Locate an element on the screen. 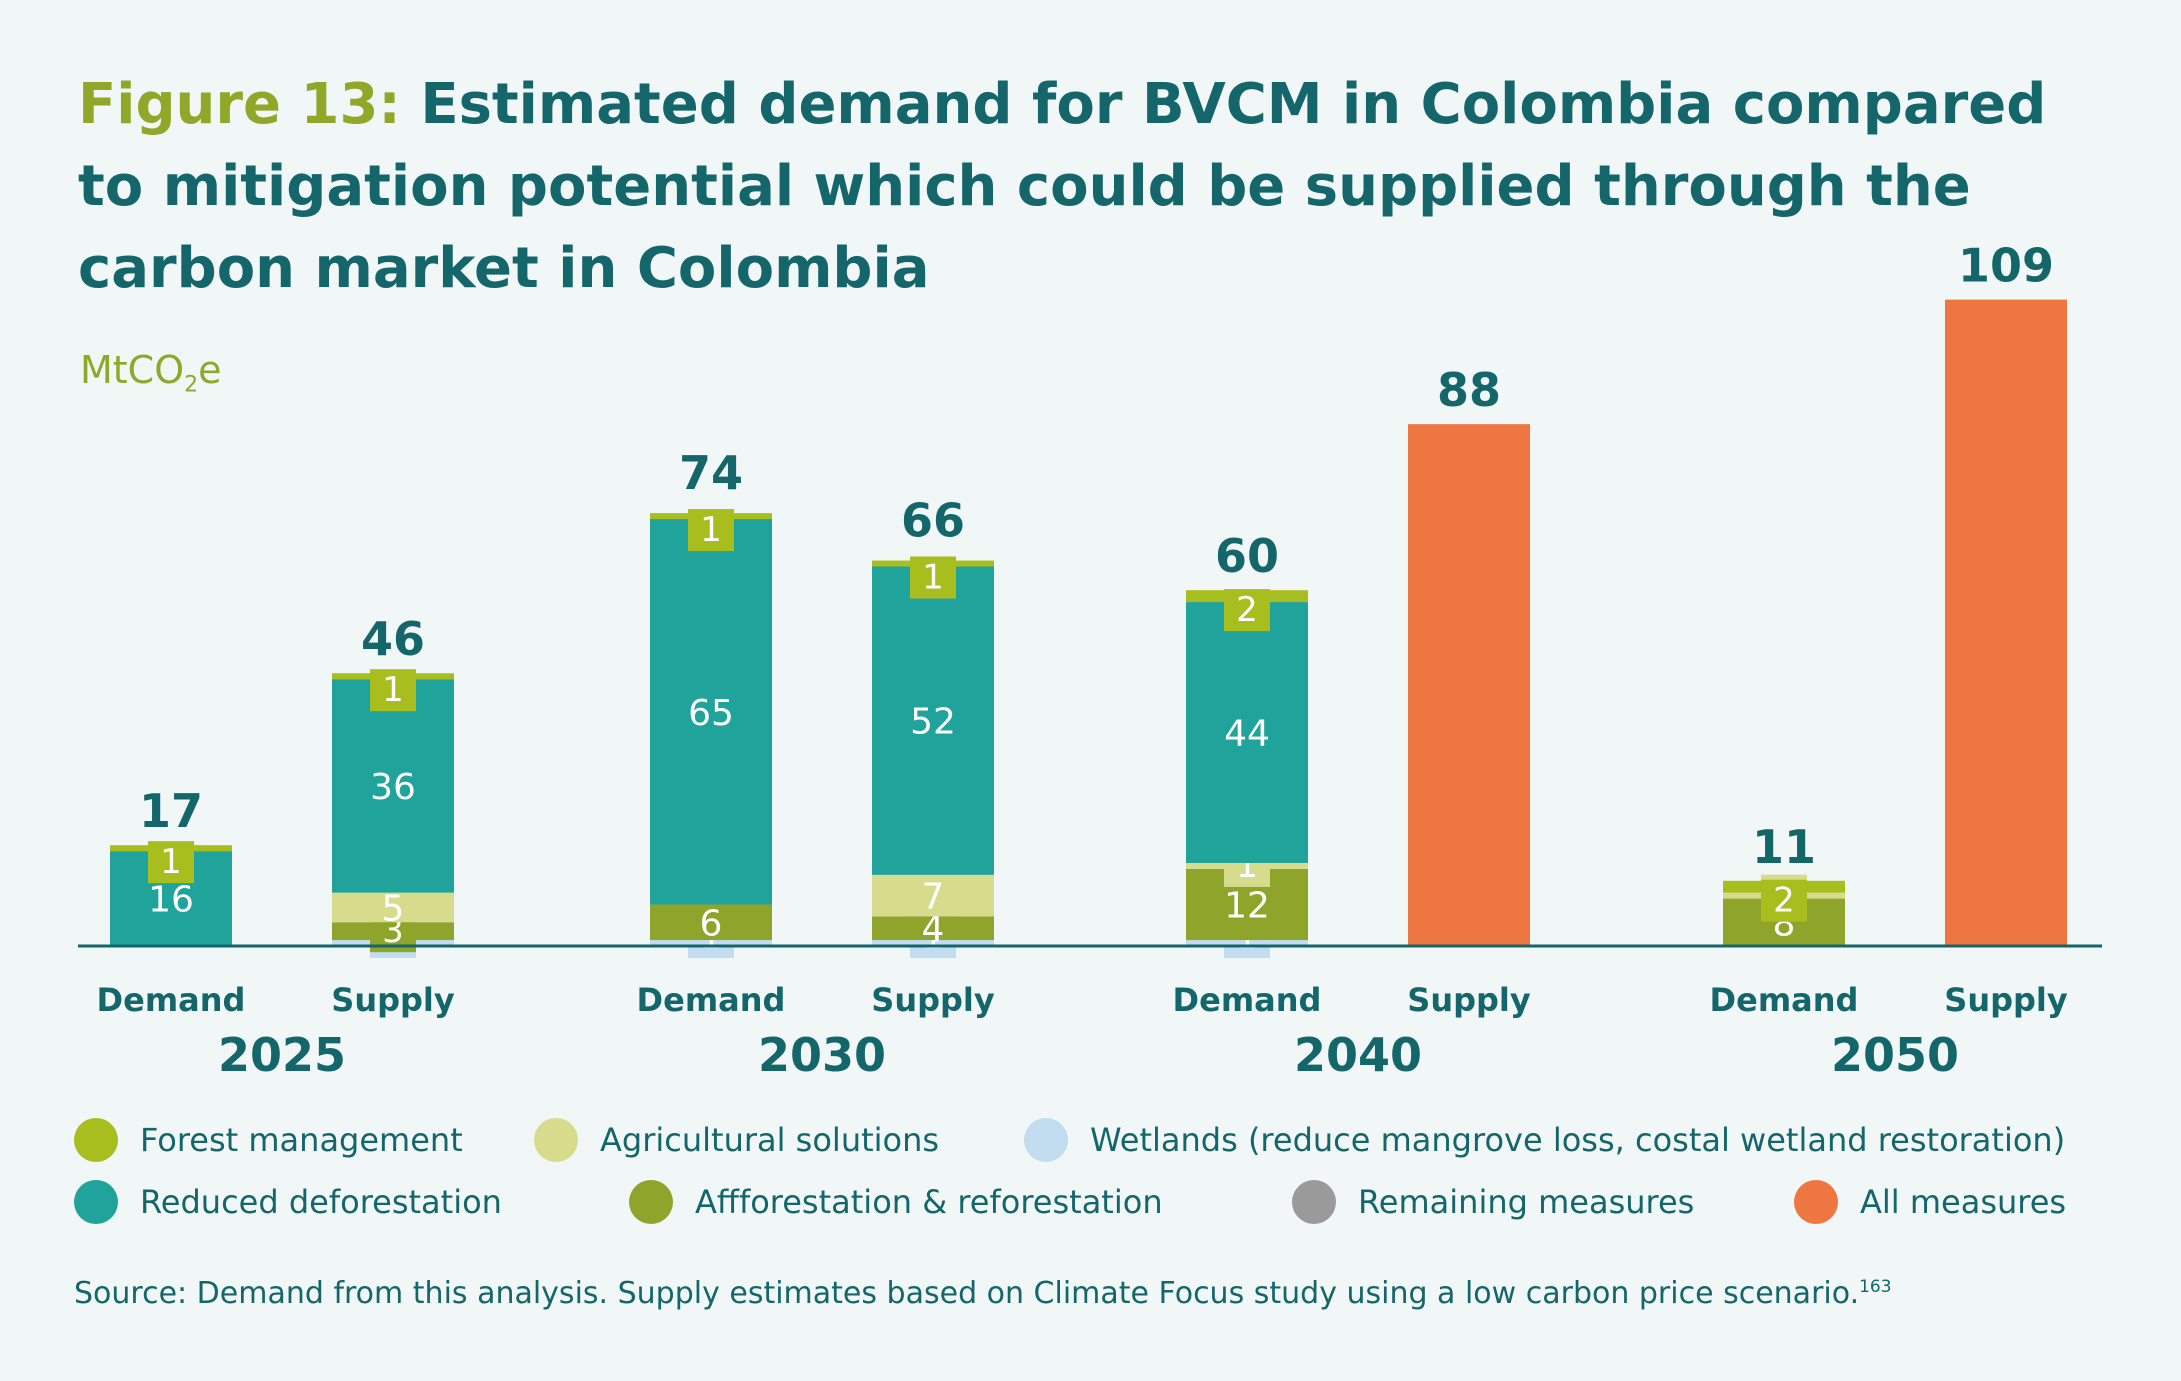  legend-label: Affforestation & reforestation is located at coordinates (929, 1202).